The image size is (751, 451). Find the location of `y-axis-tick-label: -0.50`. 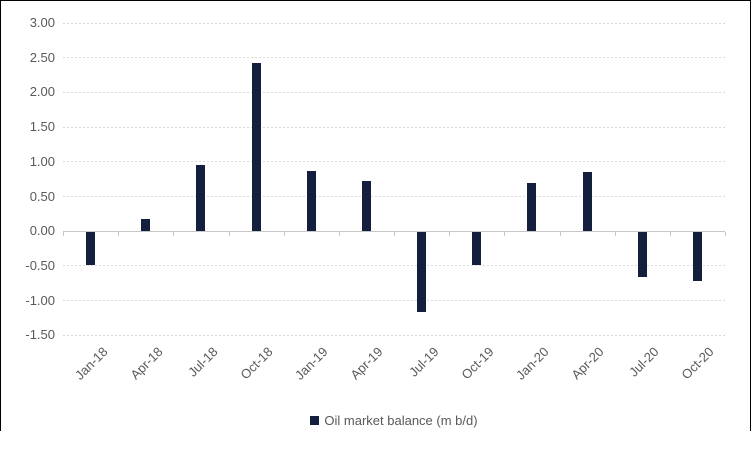

y-axis-tick-label: -0.50 is located at coordinates (40, 265).